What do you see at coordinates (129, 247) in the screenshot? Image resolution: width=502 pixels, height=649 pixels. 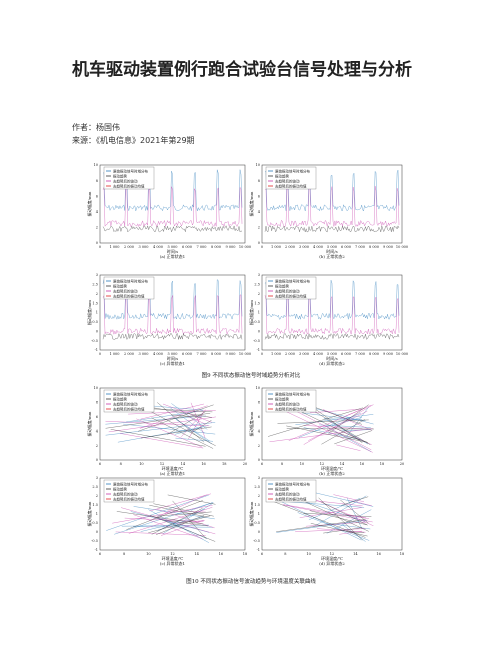 I see `x-tick-label: 2 000` at bounding box center [129, 247].